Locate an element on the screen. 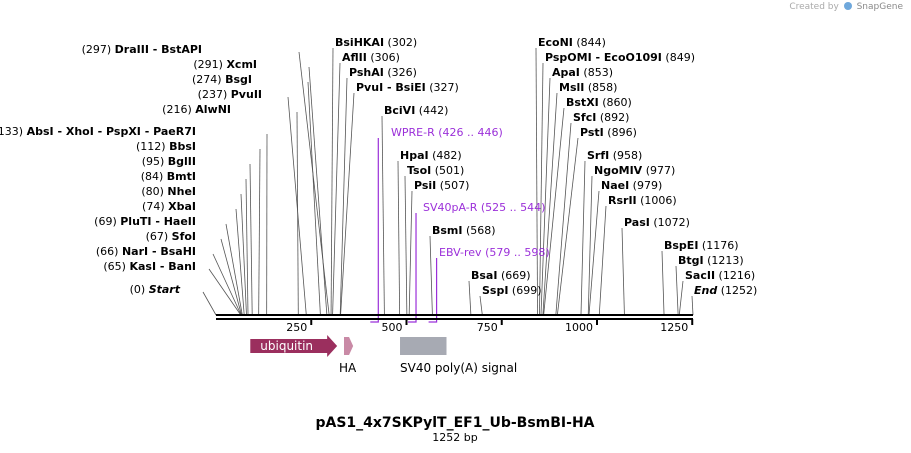 This screenshot has width=911, height=453. site-name: TsoI is located at coordinates (419, 170).